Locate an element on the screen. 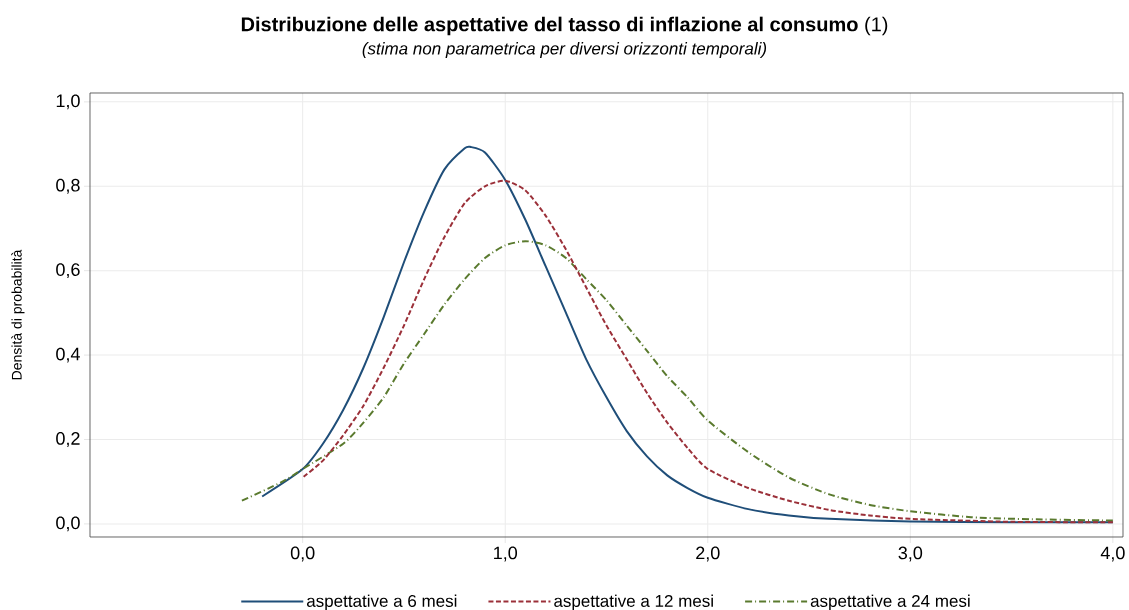  y-tick-label: 0,0 is located at coordinates (68, 524).